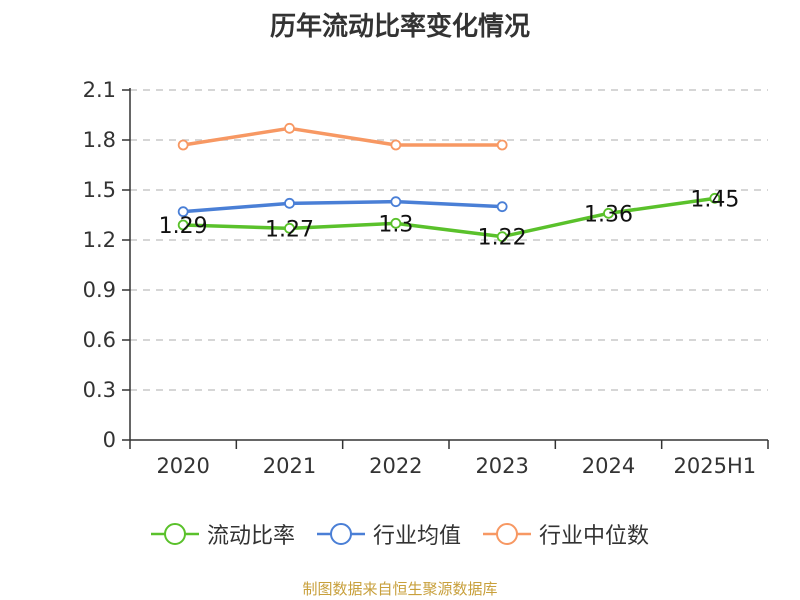 This screenshot has height=600, width=800. What do you see at coordinates (449, 182) in the screenshot?
I see `series-layer` at bounding box center [449, 182].